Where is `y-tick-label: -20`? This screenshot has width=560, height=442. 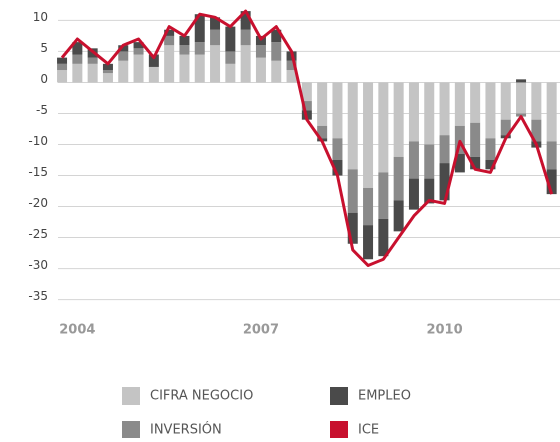
y-tick-label: -20 is located at coordinates (38, 203).